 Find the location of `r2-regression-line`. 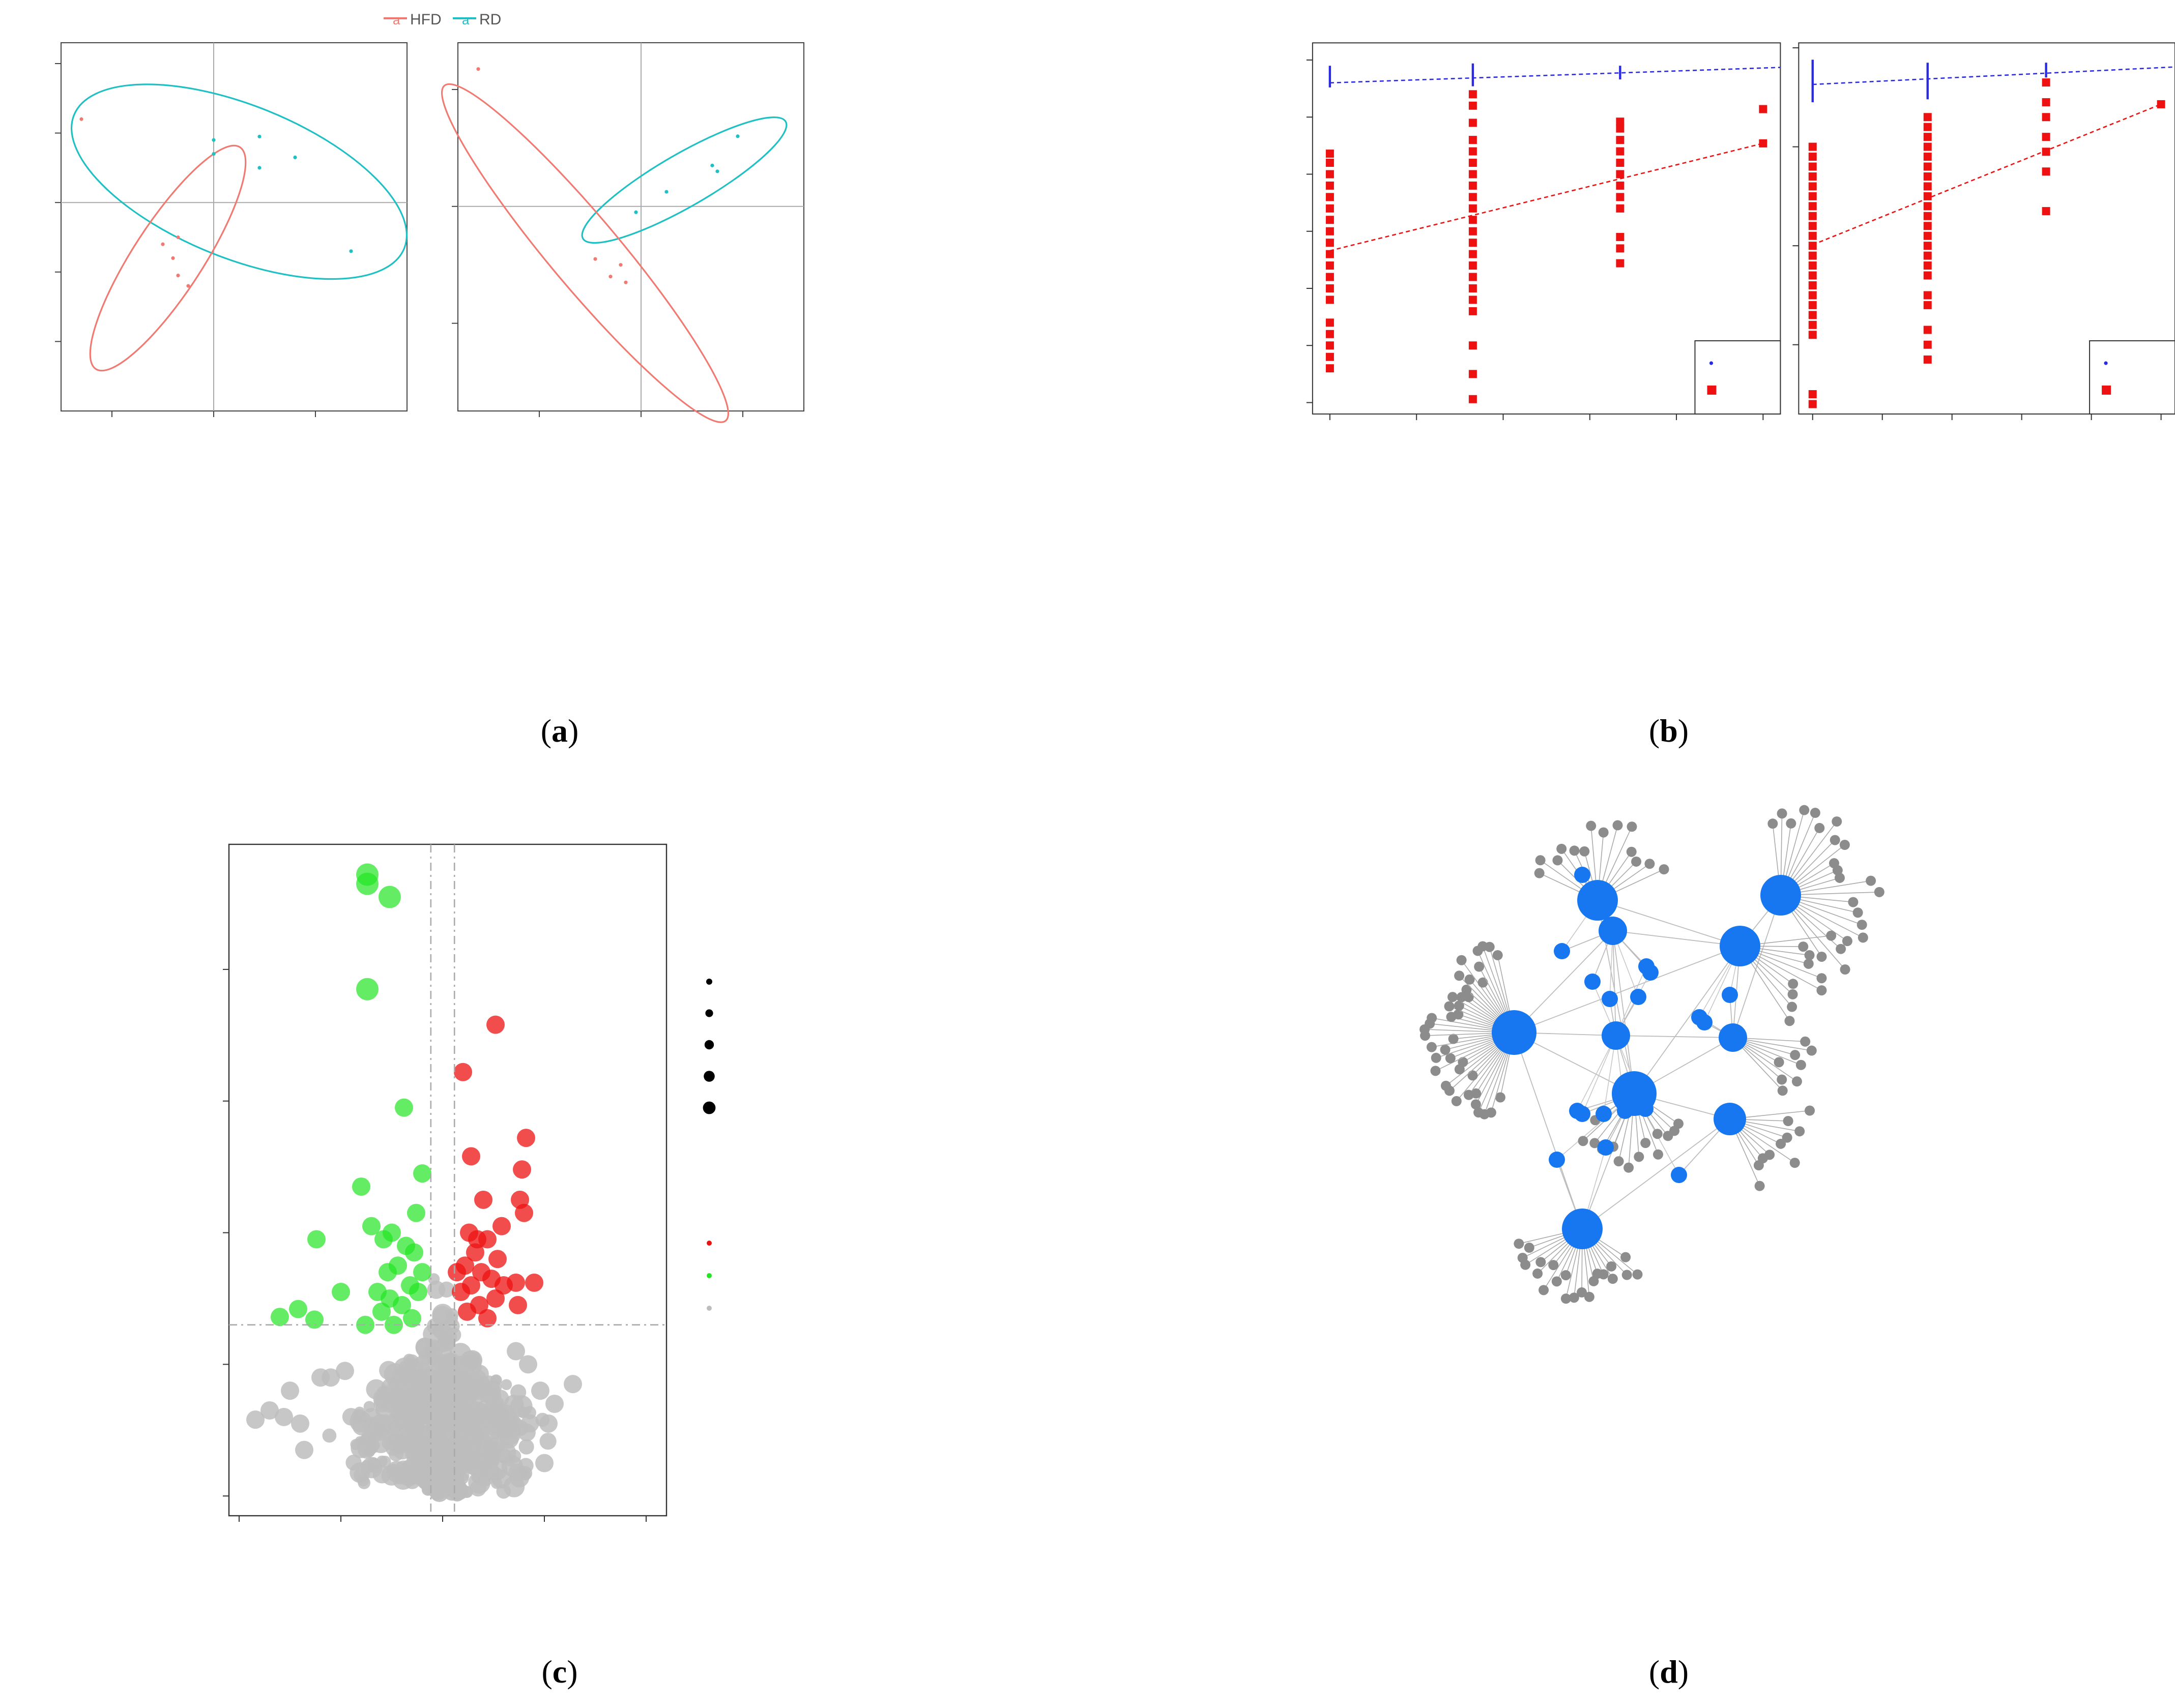

r2-regression-line is located at coordinates (1555, 76).